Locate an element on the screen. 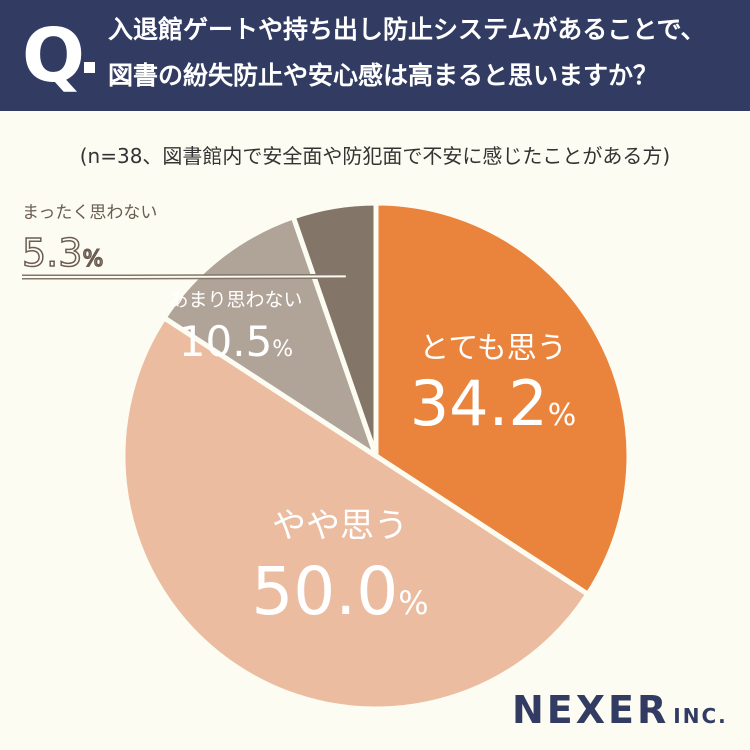 This screenshot has width=750, height=750. slice-label-1: とても思う is located at coordinates (493, 348).